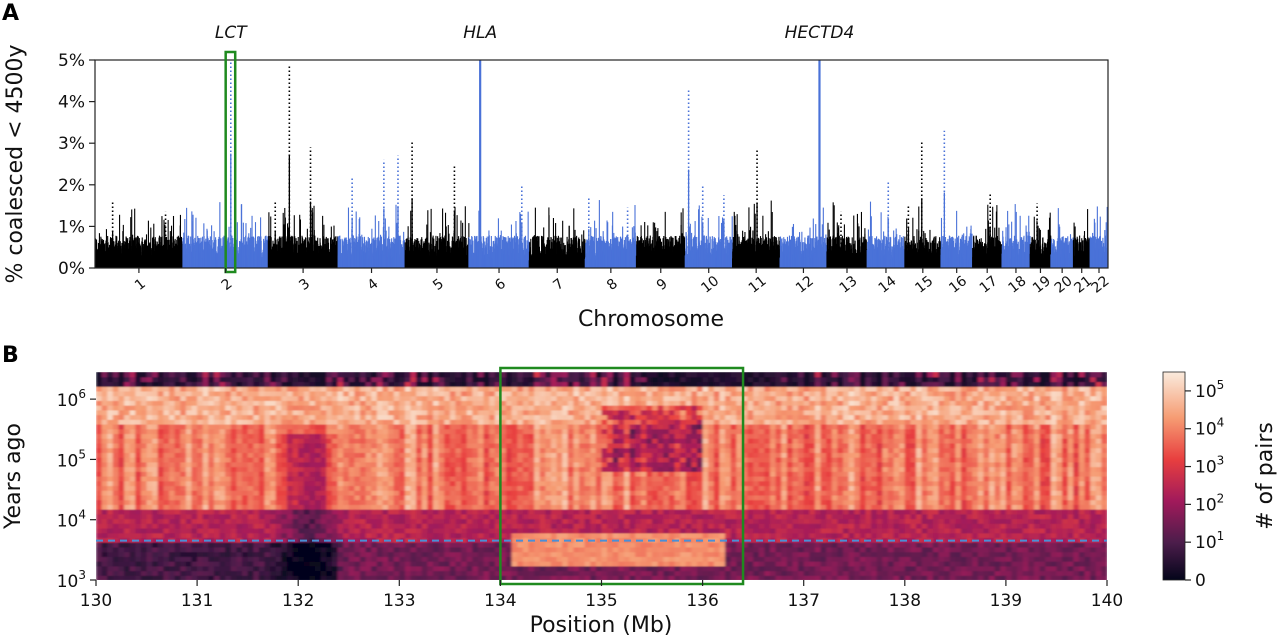  I want to click on a-ytick-label: 0%, so click(71, 269).